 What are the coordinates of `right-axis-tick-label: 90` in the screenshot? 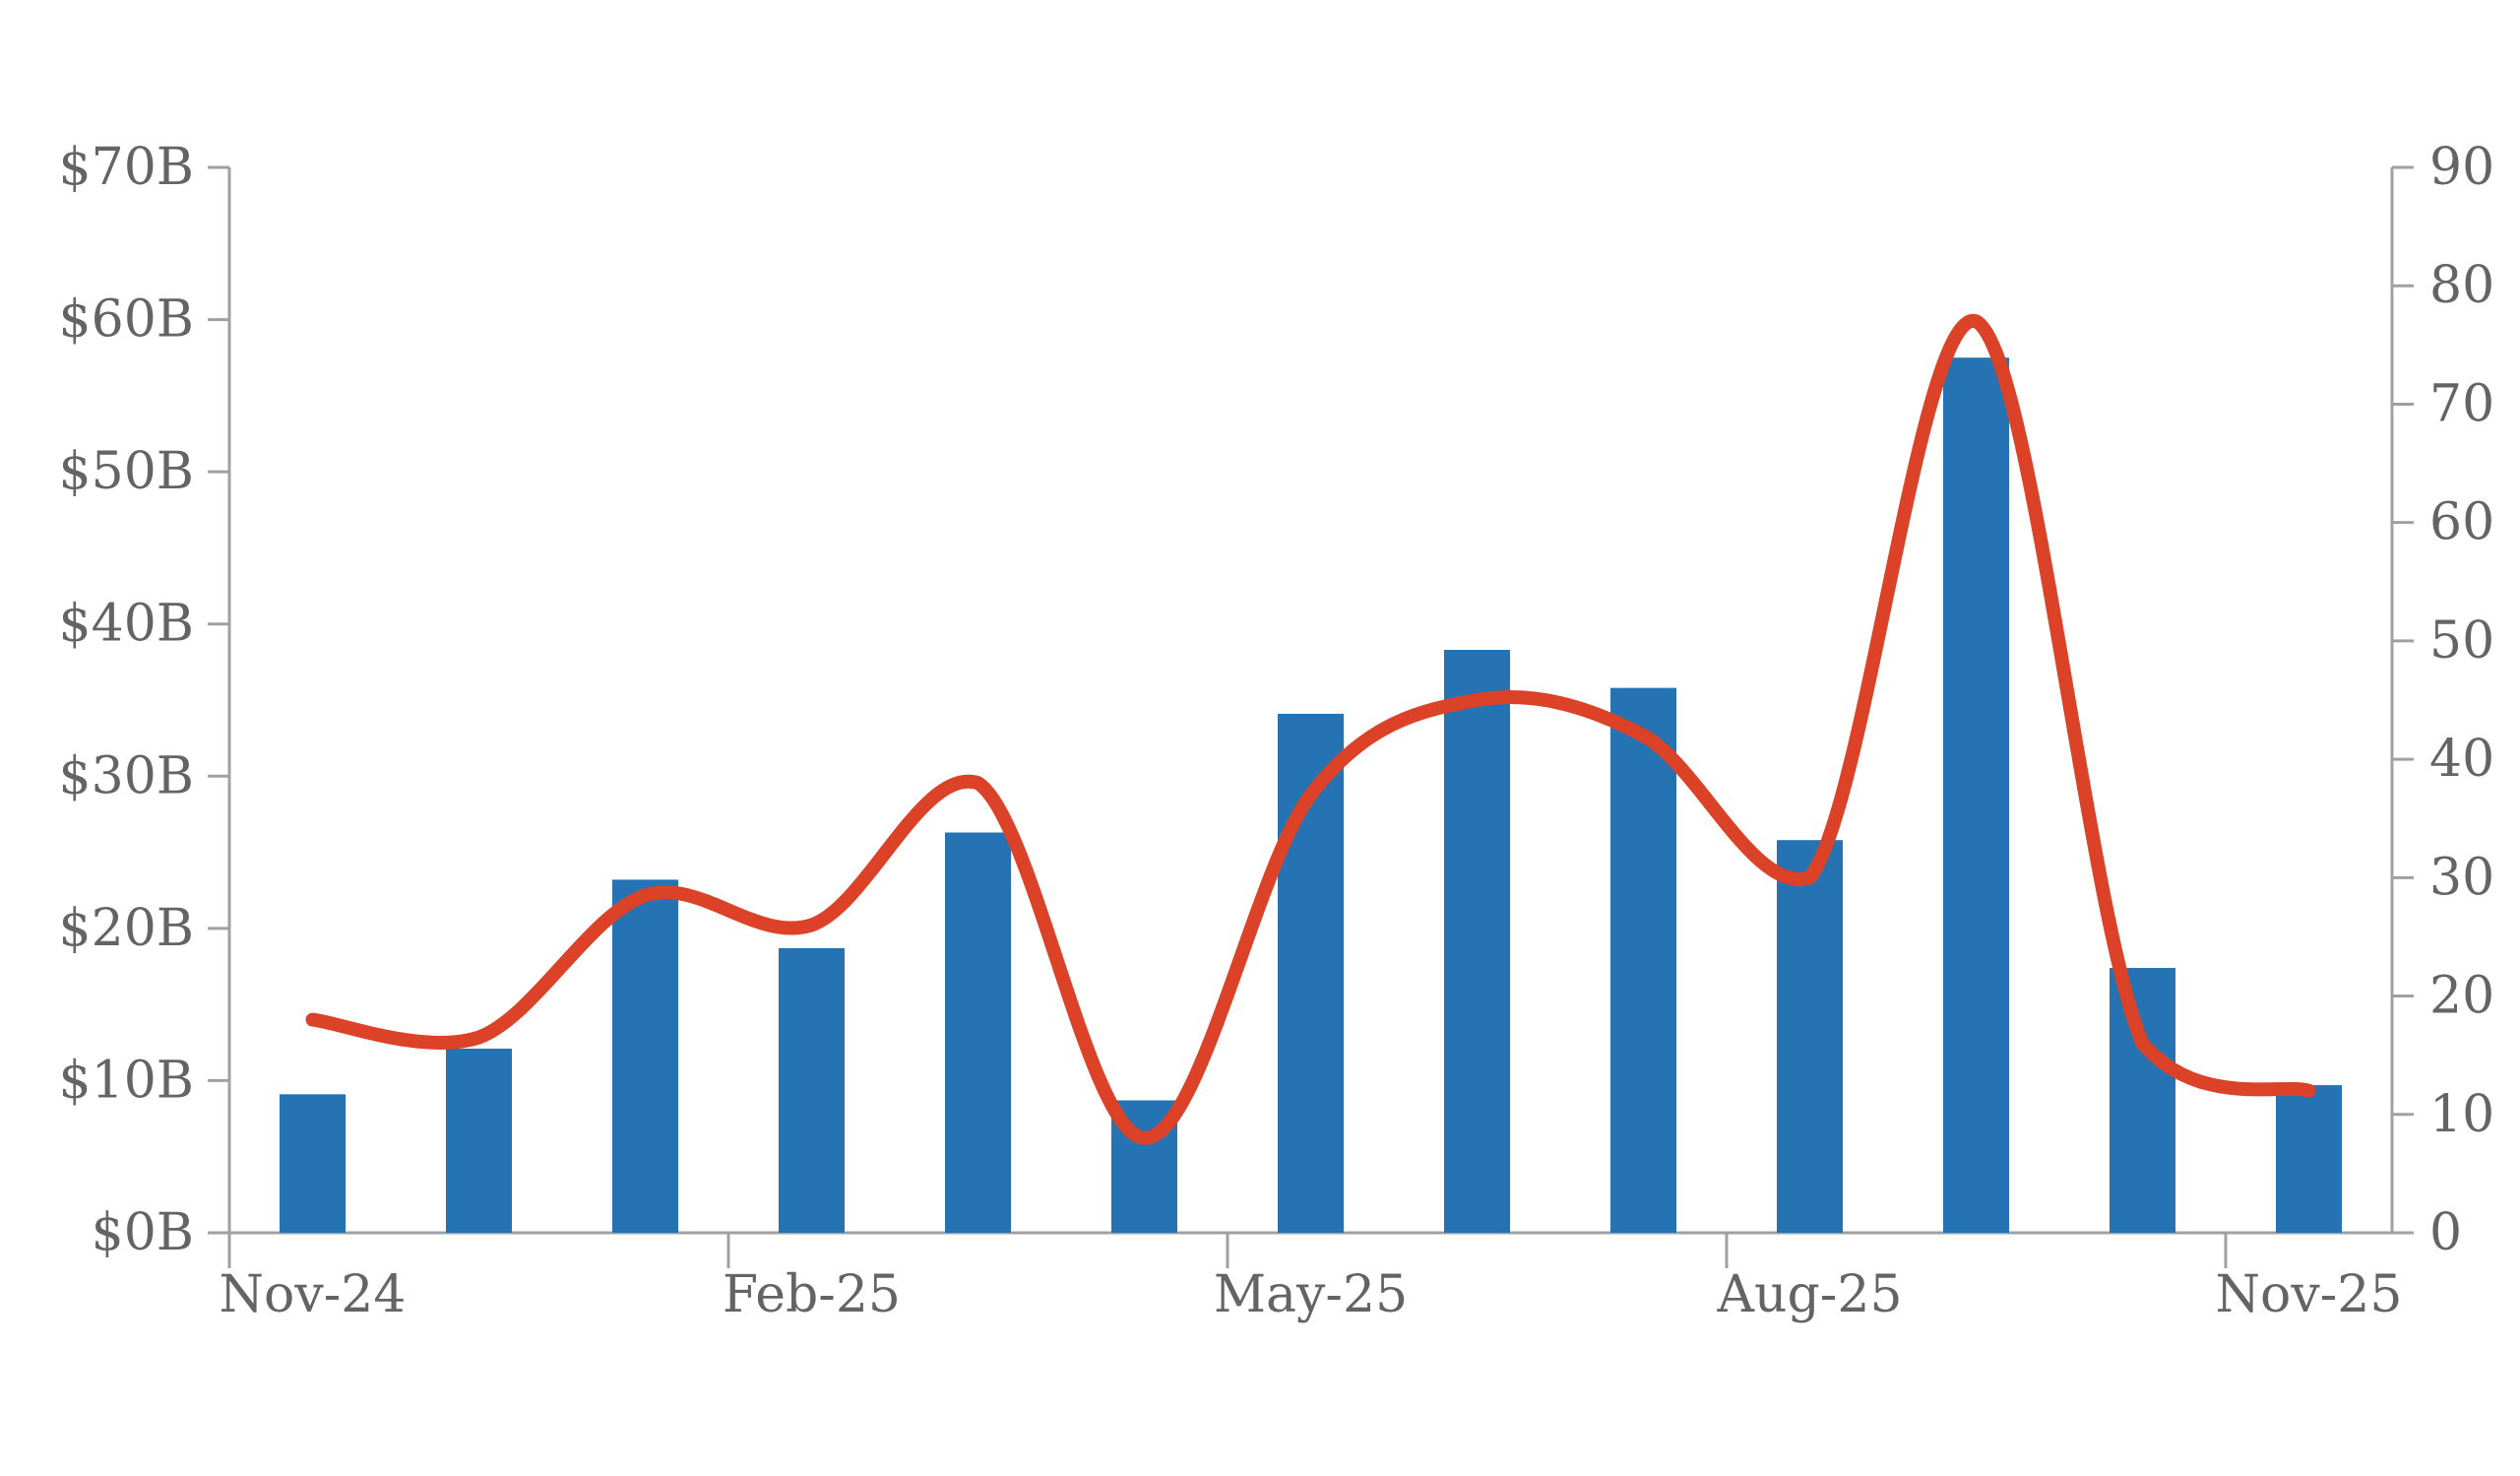 It's located at (2461, 167).